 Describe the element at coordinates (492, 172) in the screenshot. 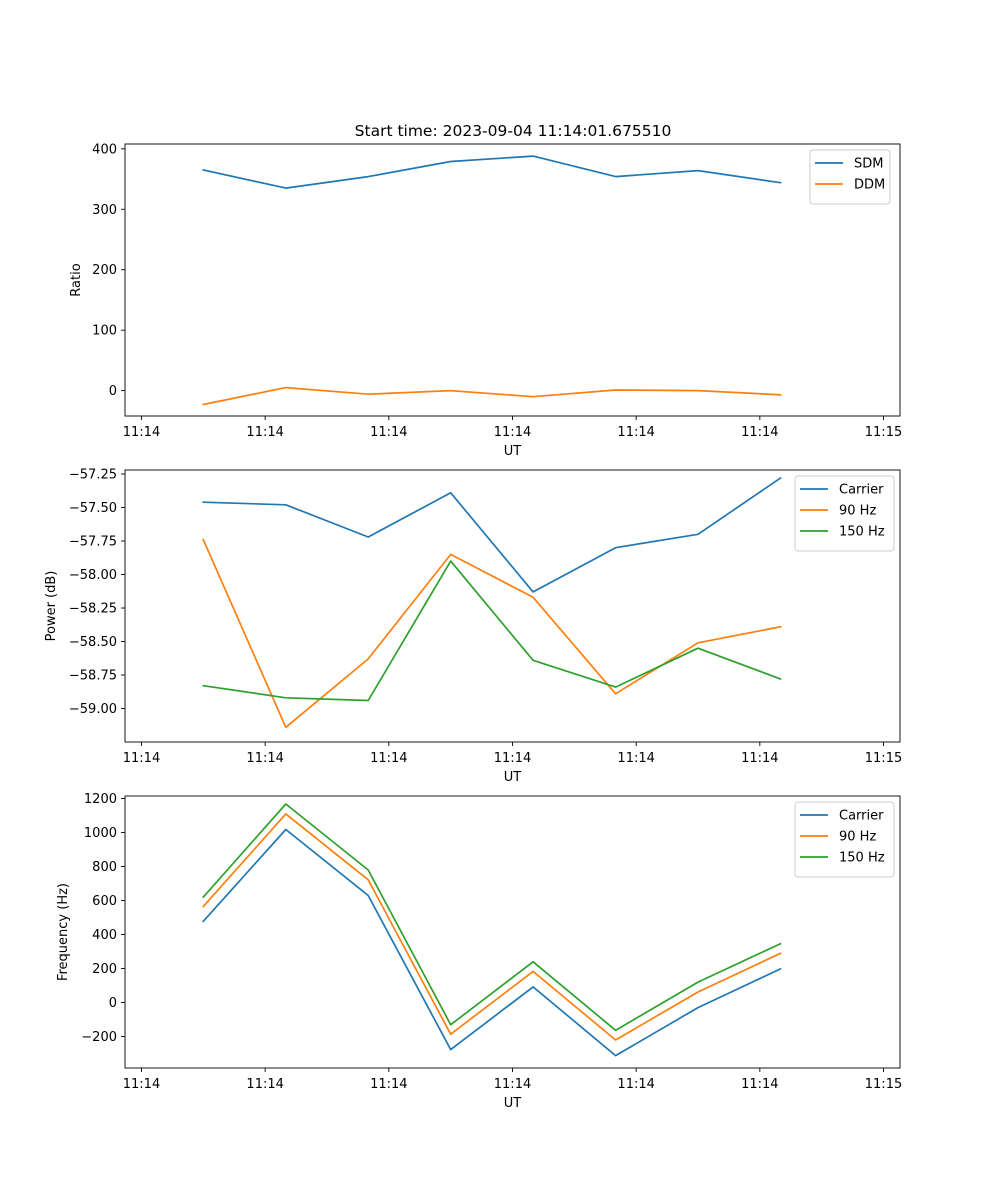

I see `ratio-series-sdm-line` at that location.